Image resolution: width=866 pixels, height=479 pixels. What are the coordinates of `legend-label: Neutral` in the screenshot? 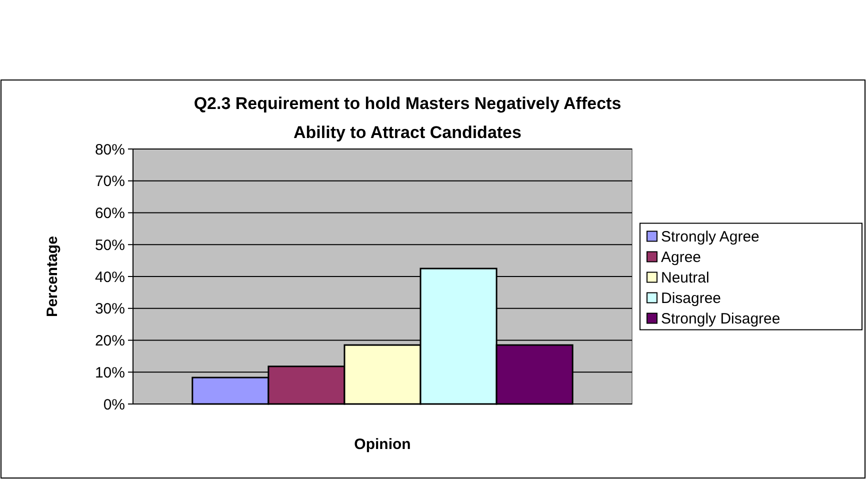 It's located at (685, 278).